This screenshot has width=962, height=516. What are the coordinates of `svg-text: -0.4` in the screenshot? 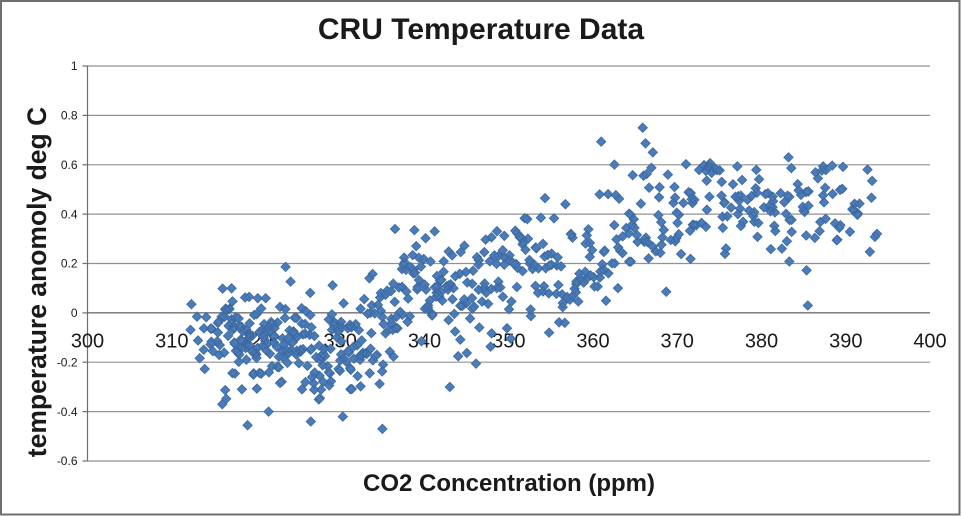 It's located at (67, 412).